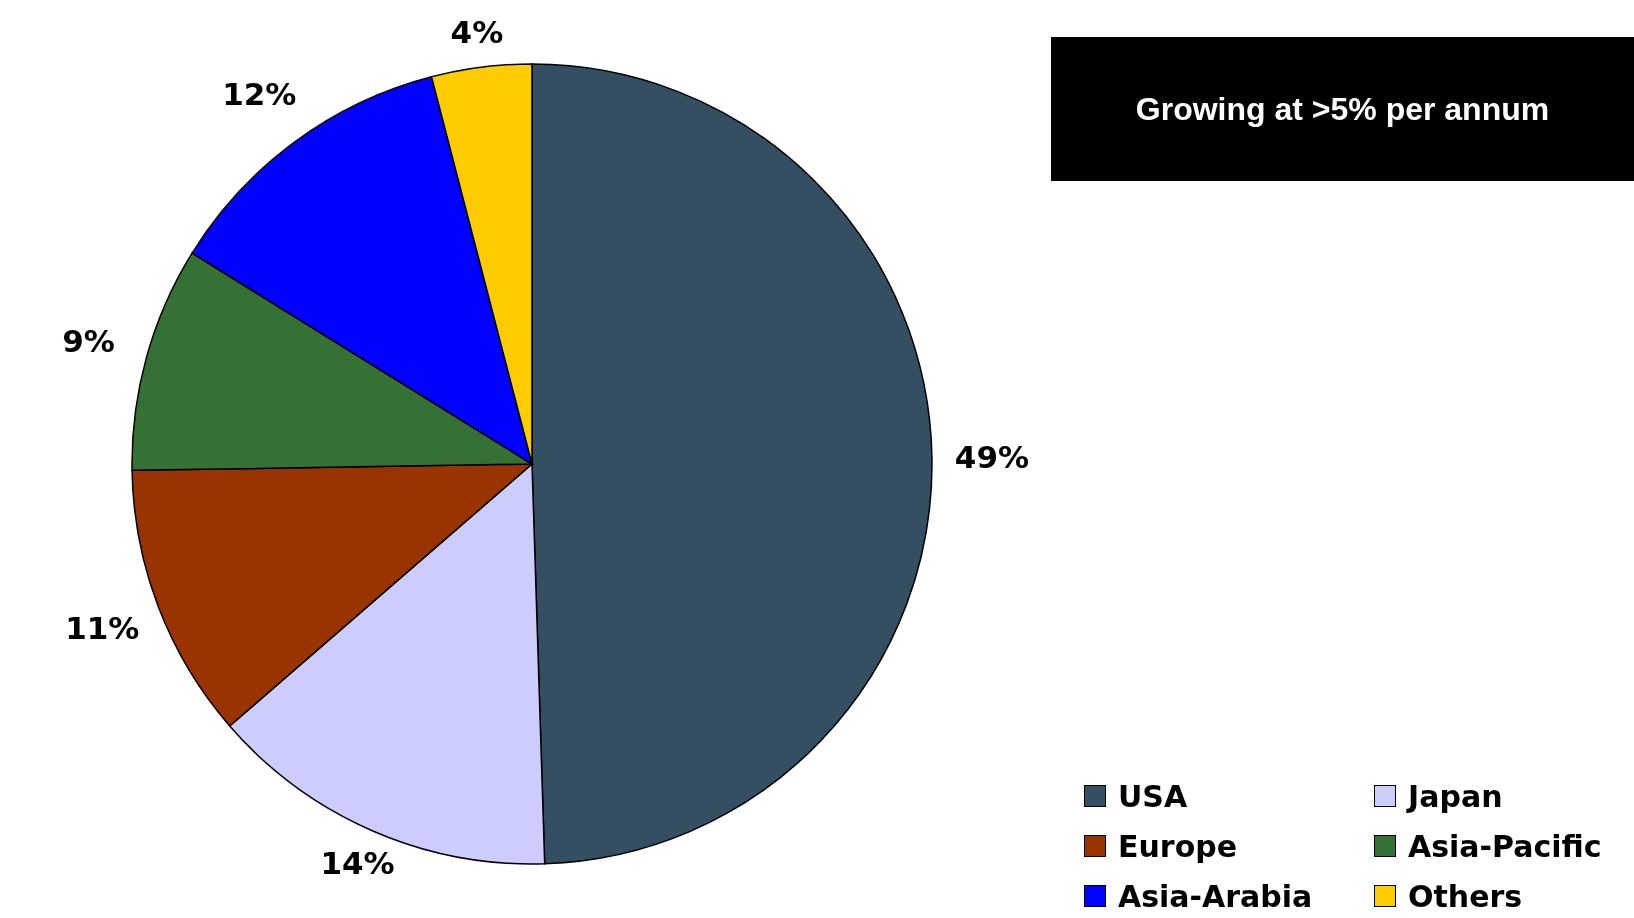  Describe the element at coordinates (1455, 796) in the screenshot. I see `legend-label: Japan` at that location.